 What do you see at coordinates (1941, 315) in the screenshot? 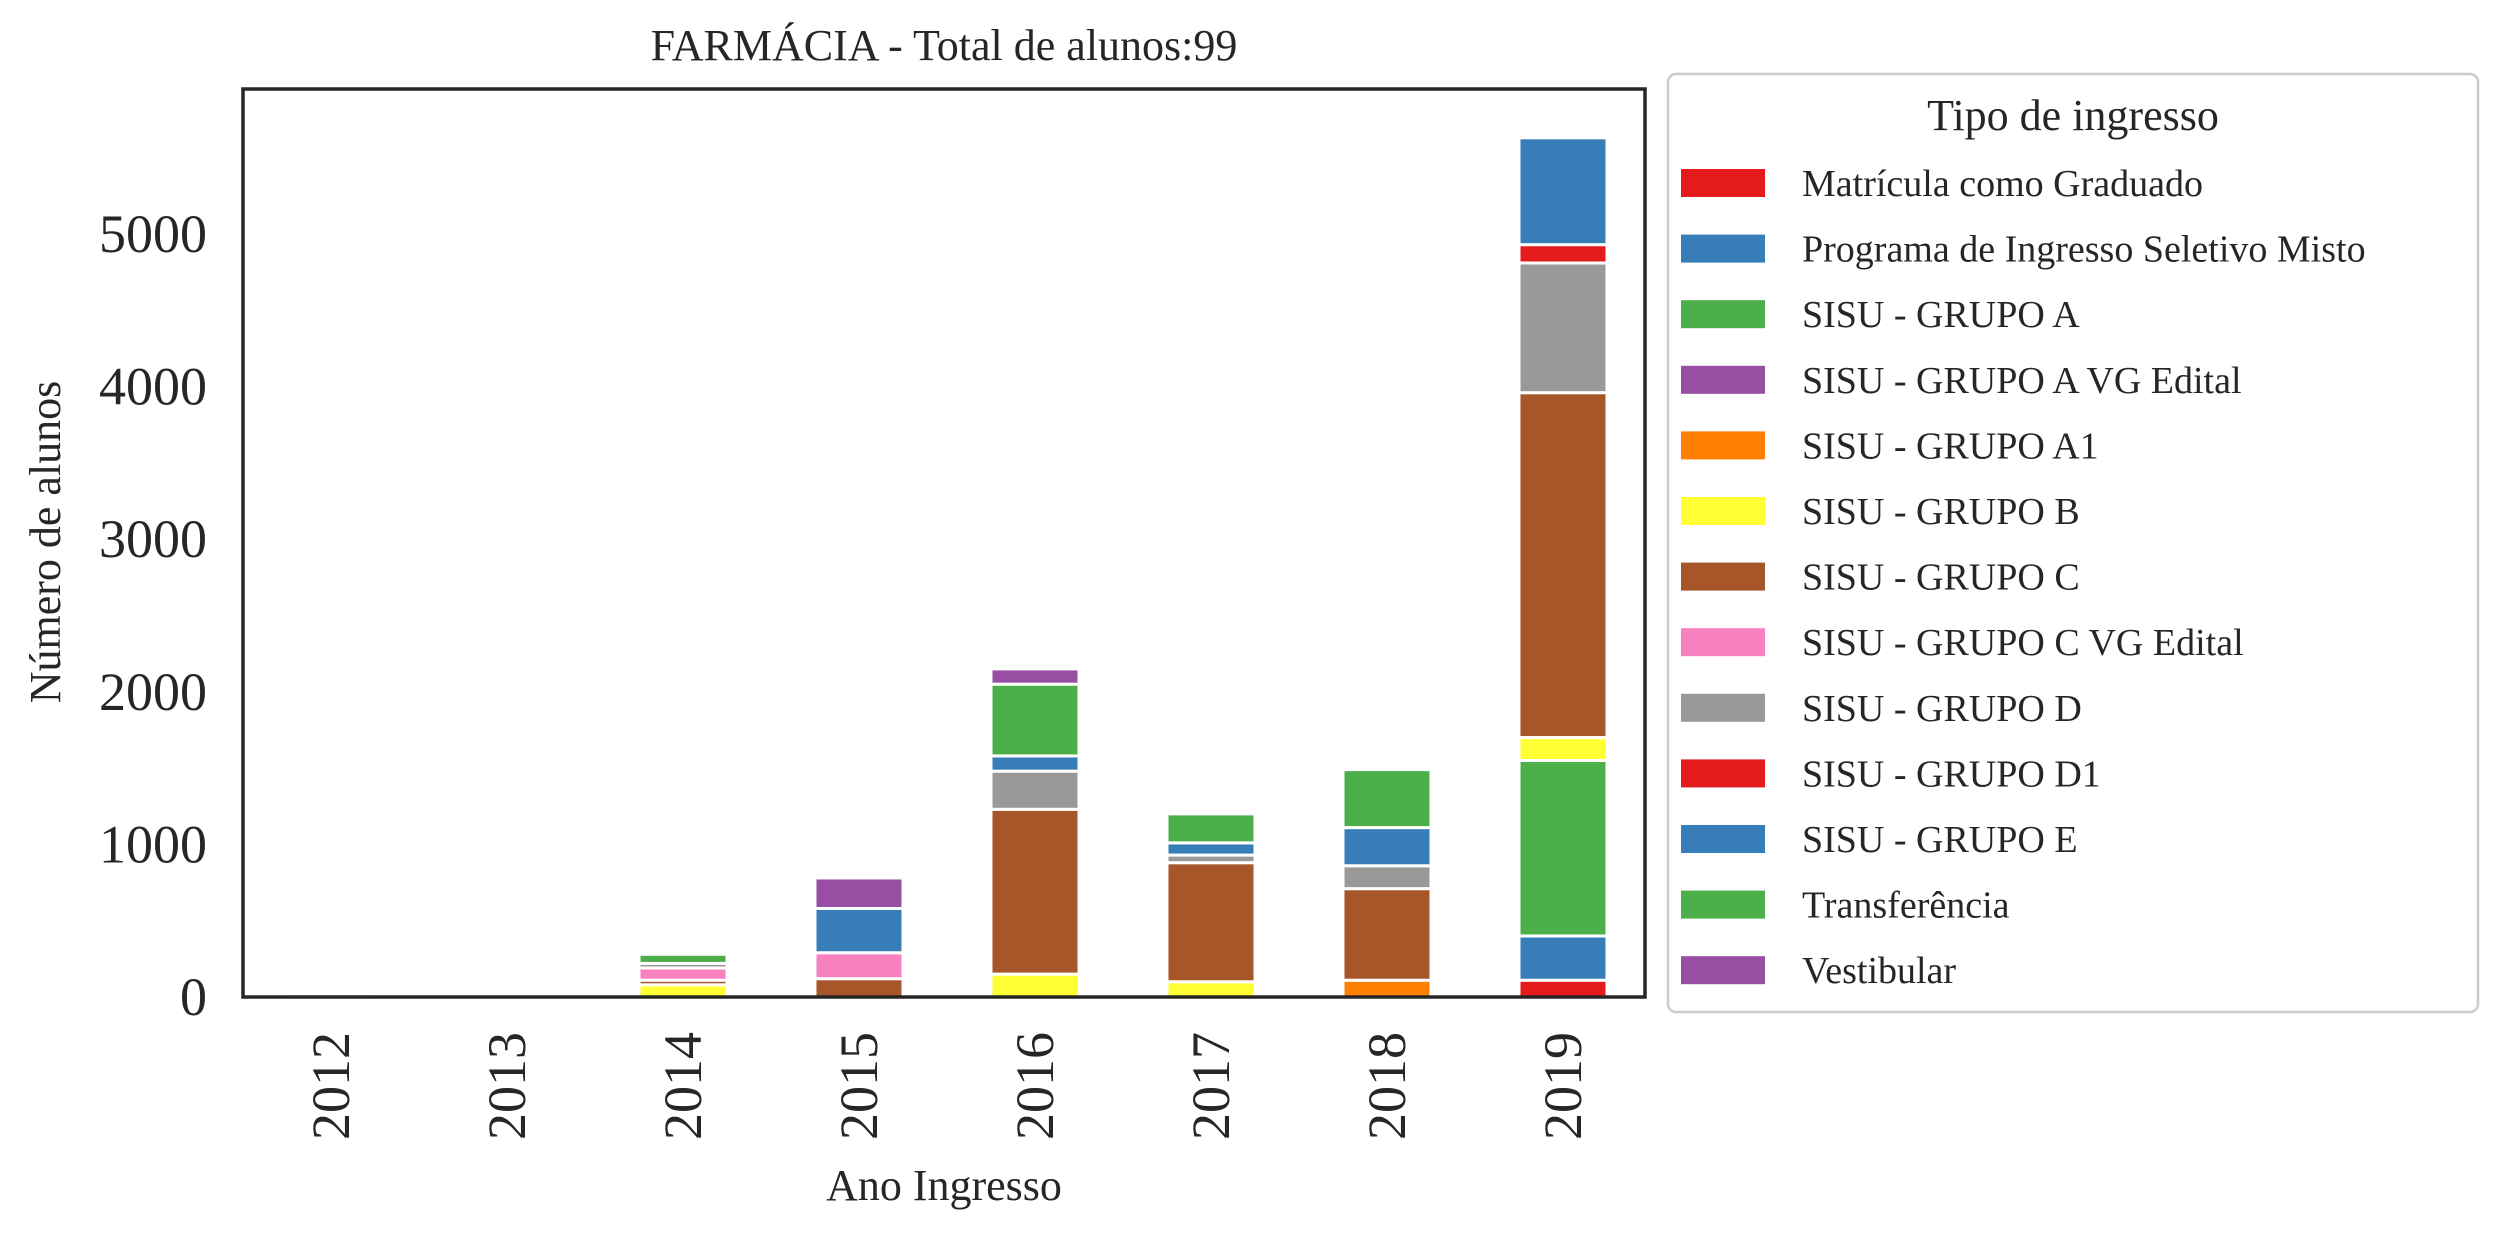
I see `legend-label: SISU - GRUPO A` at bounding box center [1941, 315].